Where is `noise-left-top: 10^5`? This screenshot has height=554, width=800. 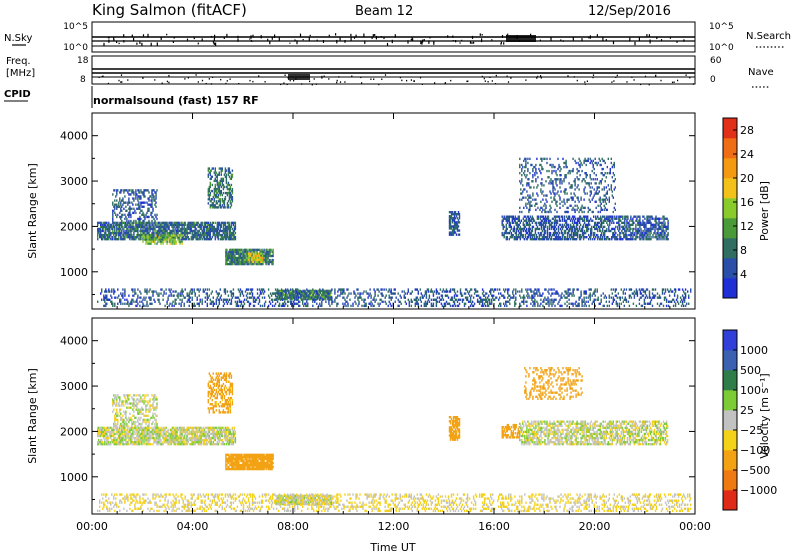
noise-left-top: 10^5 is located at coordinates (75, 27).